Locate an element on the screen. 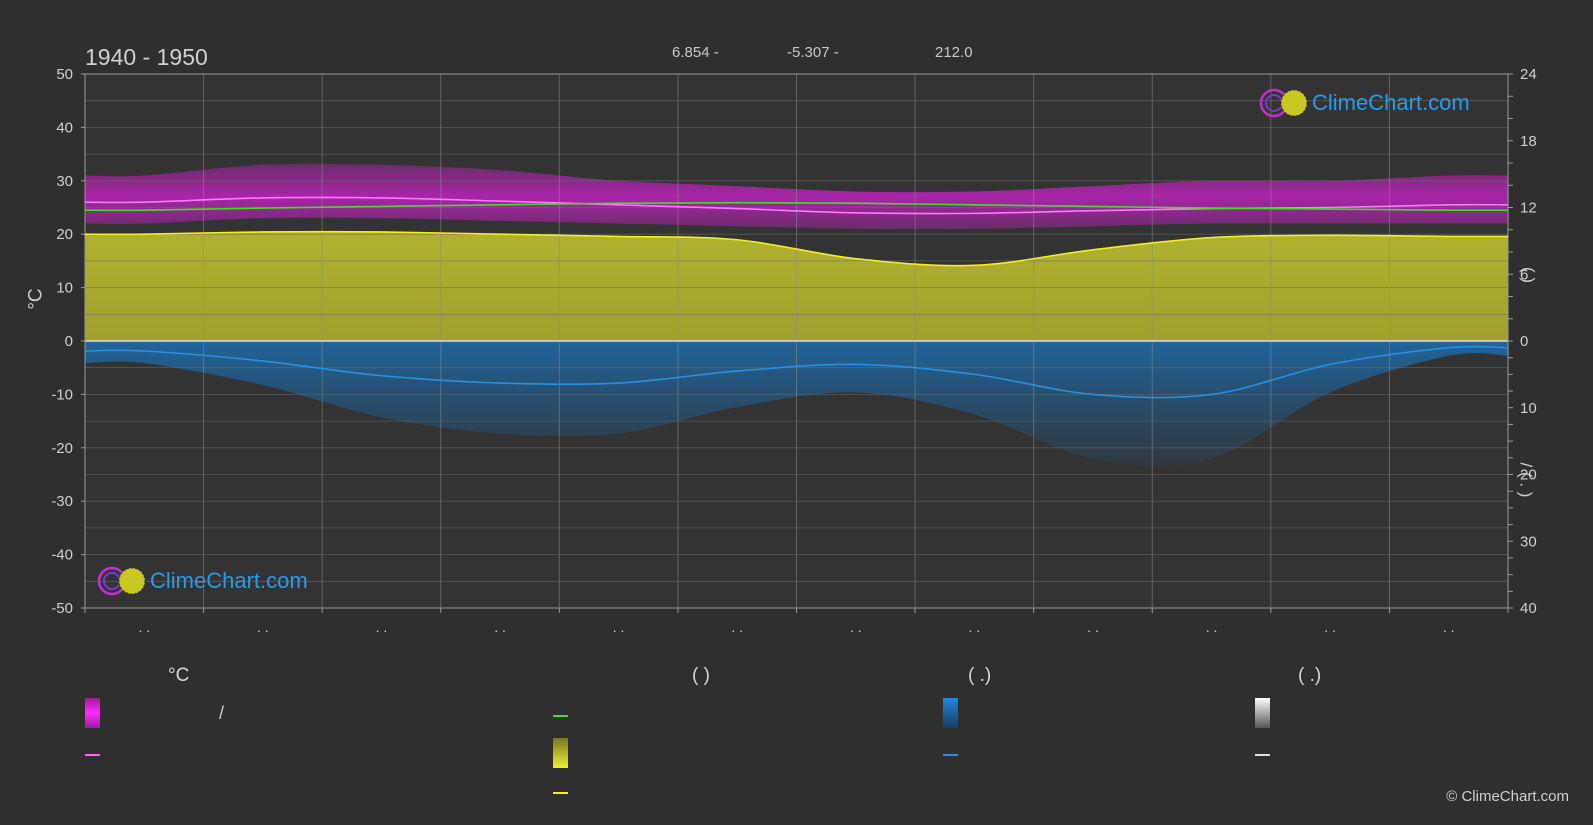  legend-swatch-blue-line is located at coordinates (950, 755).